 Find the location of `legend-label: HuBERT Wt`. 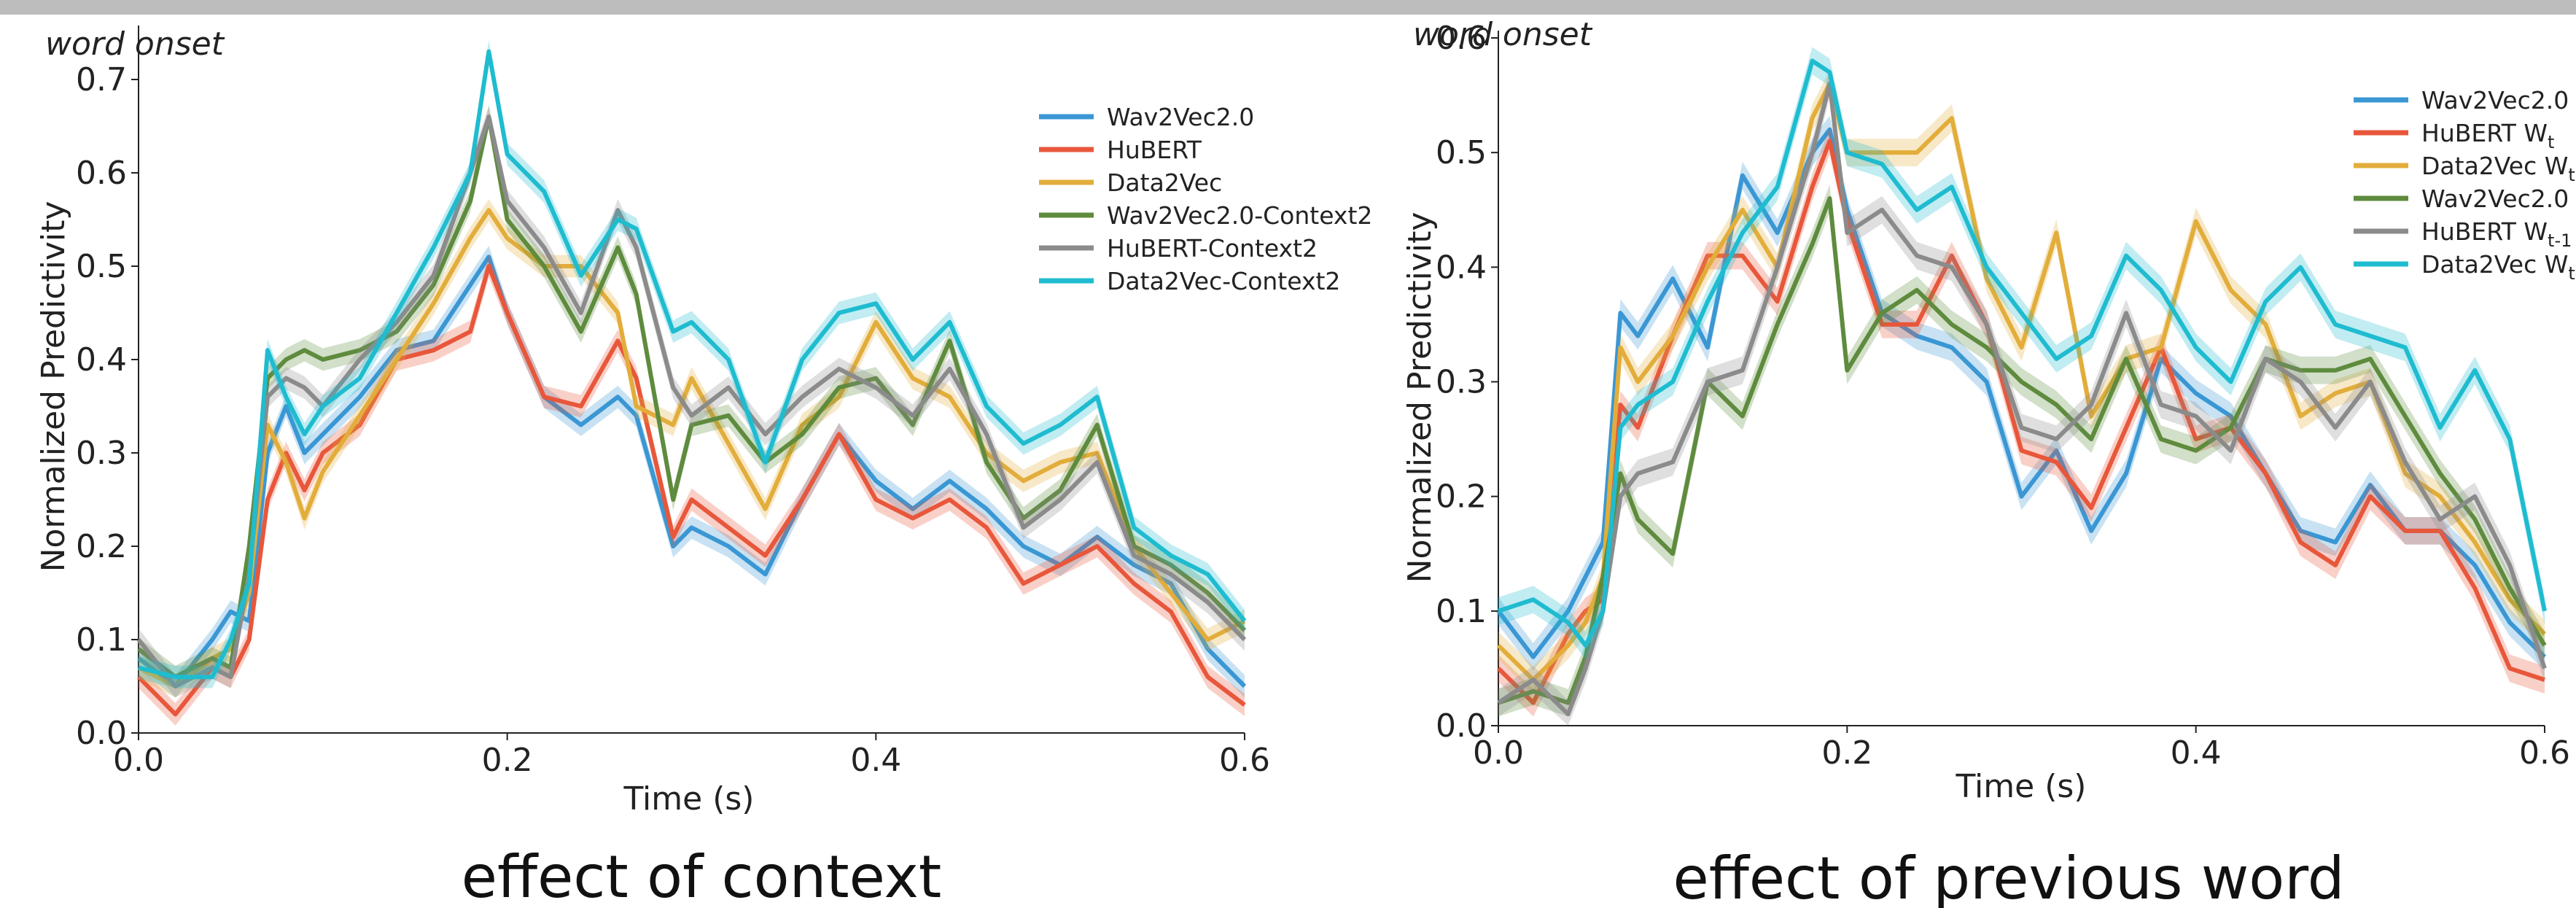

legend-label: HuBERT Wt is located at coordinates (2487, 135).